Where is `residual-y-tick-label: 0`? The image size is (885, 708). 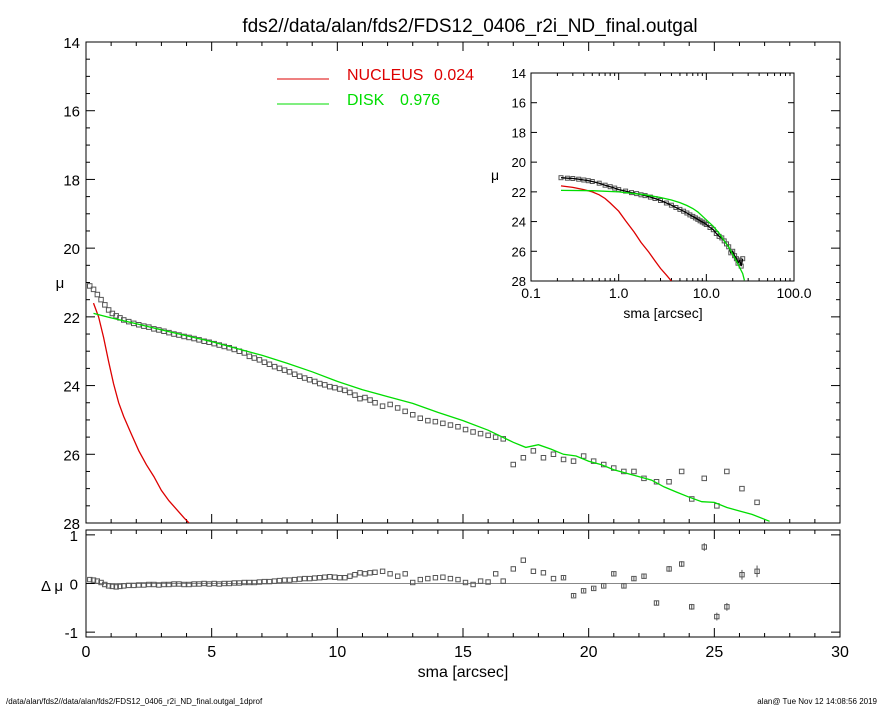
residual-y-tick-label: 0 is located at coordinates (74, 585).